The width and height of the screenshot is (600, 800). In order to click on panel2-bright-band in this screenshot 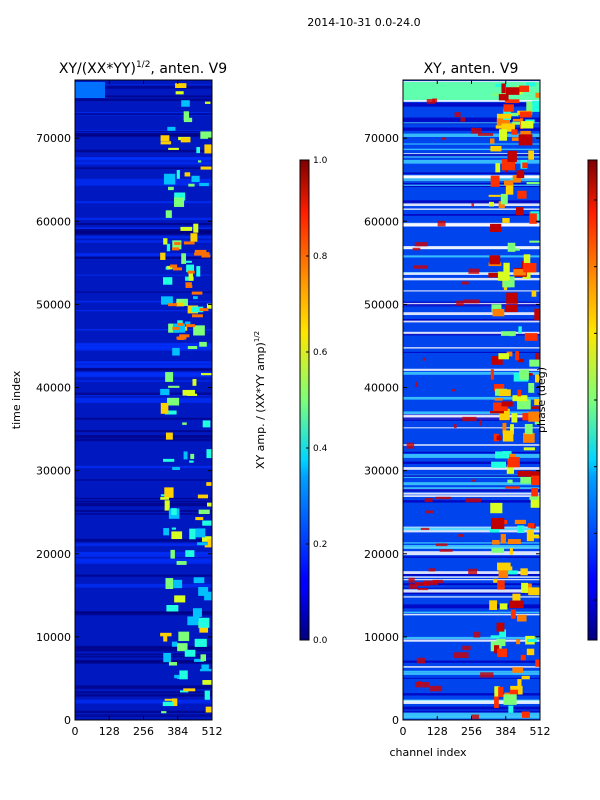, I will do `click(514, 400)`.